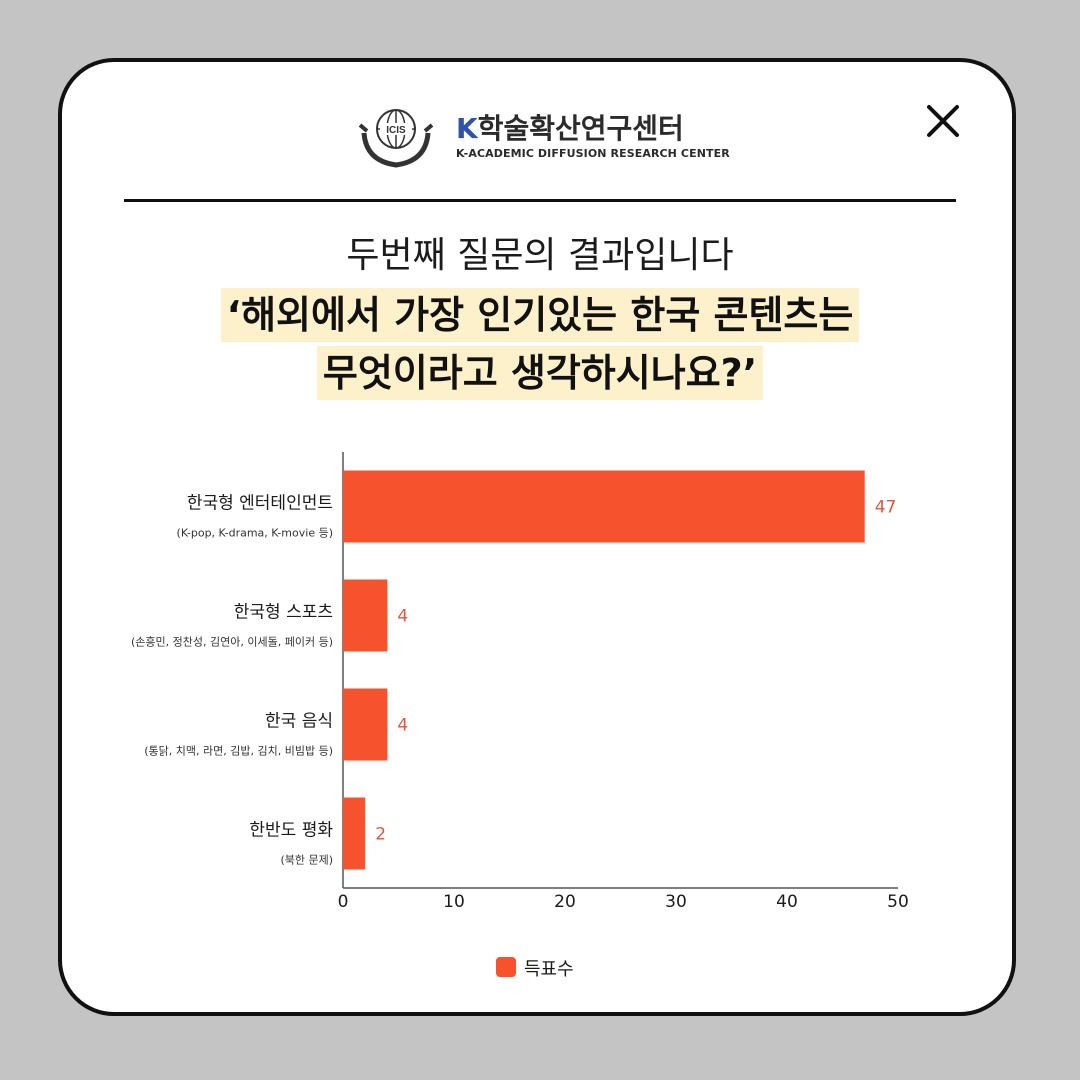 The height and width of the screenshot is (1080, 1080). What do you see at coordinates (306, 860) in the screenshot?
I see `category-note-4: (북한 문제)` at bounding box center [306, 860].